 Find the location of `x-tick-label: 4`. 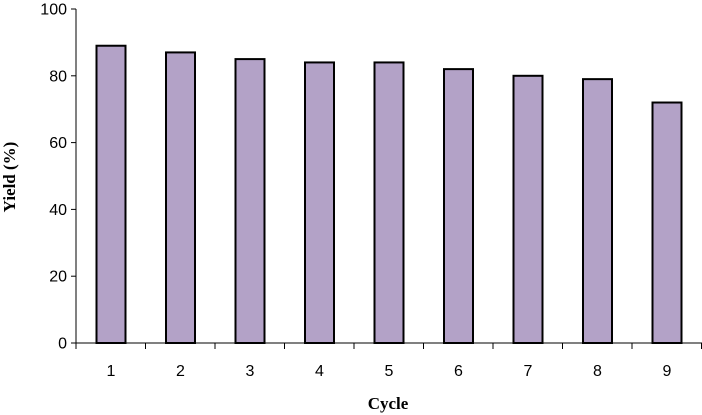

x-tick-label: 4 is located at coordinates (319, 371).